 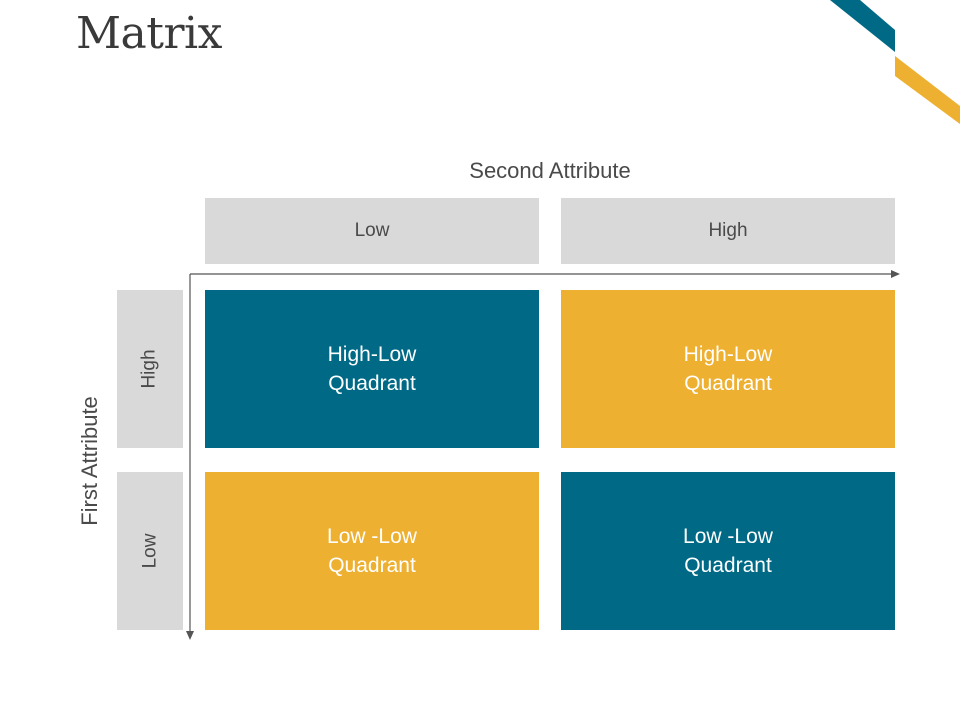 I want to click on quadrant-low-low: Low -Low Quadrant, so click(x=372, y=551).